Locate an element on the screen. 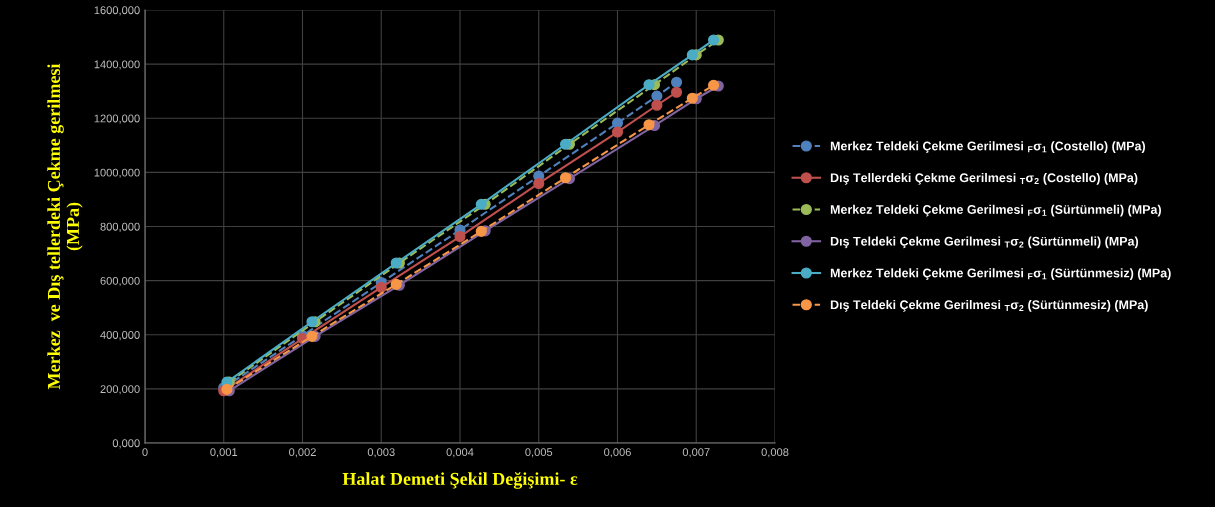 This screenshot has width=1215, height=507. legend-label: Merkez Teldeki Çekme Gerilmesi $_{F}$σ$_{1}$ (Costello) (MPa) is located at coordinates (988, 147).